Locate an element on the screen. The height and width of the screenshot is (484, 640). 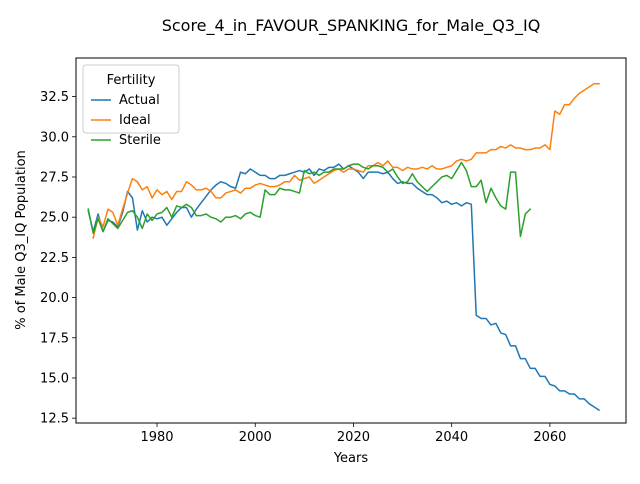
legend-label-actual: Actual is located at coordinates (139, 100).